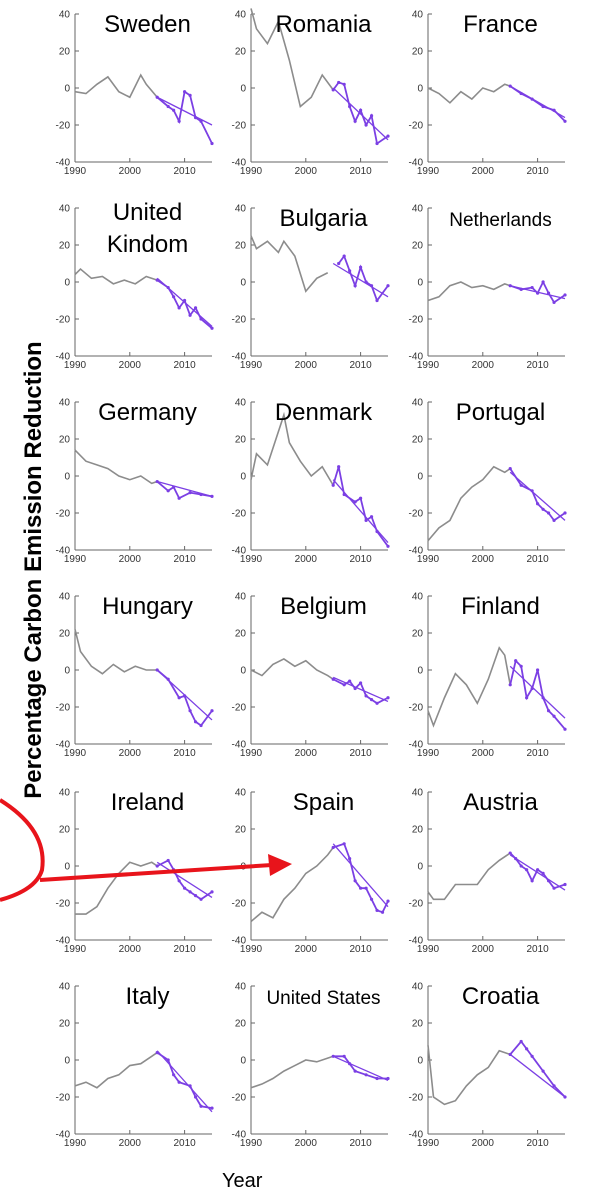 The image size is (602, 1198). I want to click on panel-title: Romania, so click(323, 24).